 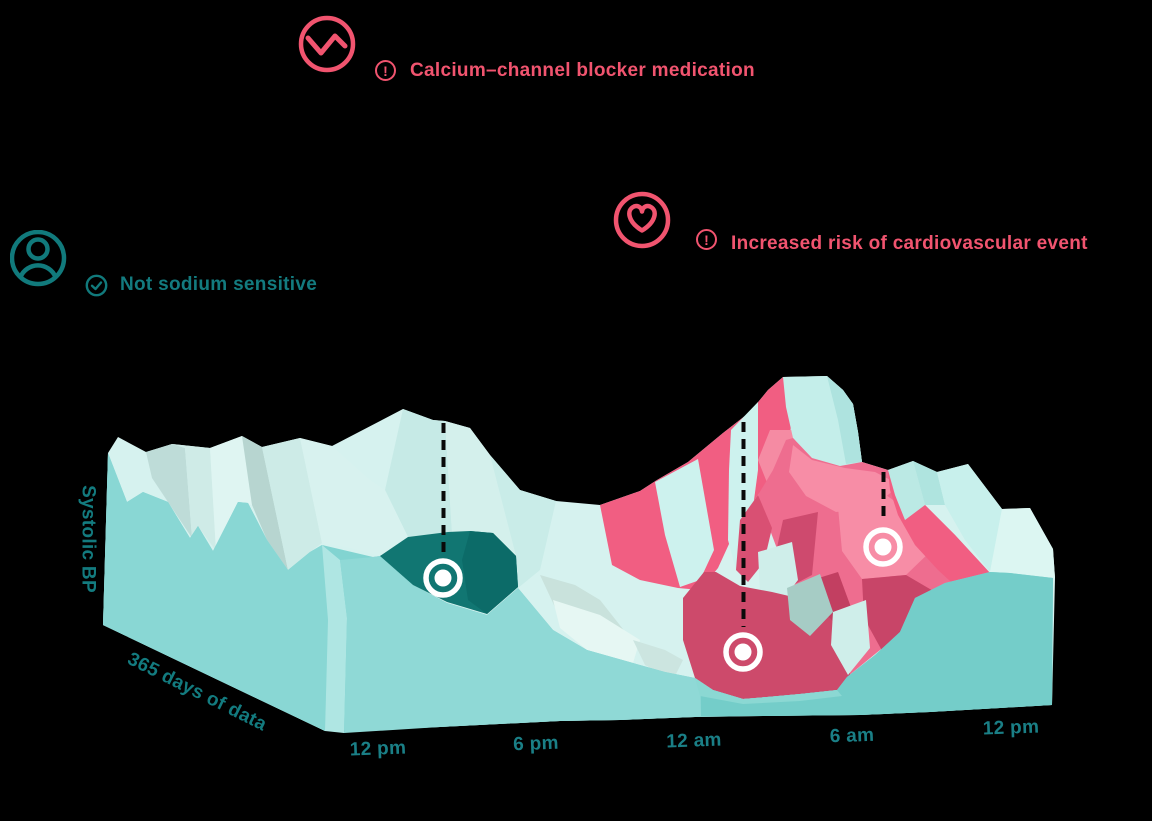 What do you see at coordinates (642, 220) in the screenshot?
I see `heart-icon` at bounding box center [642, 220].